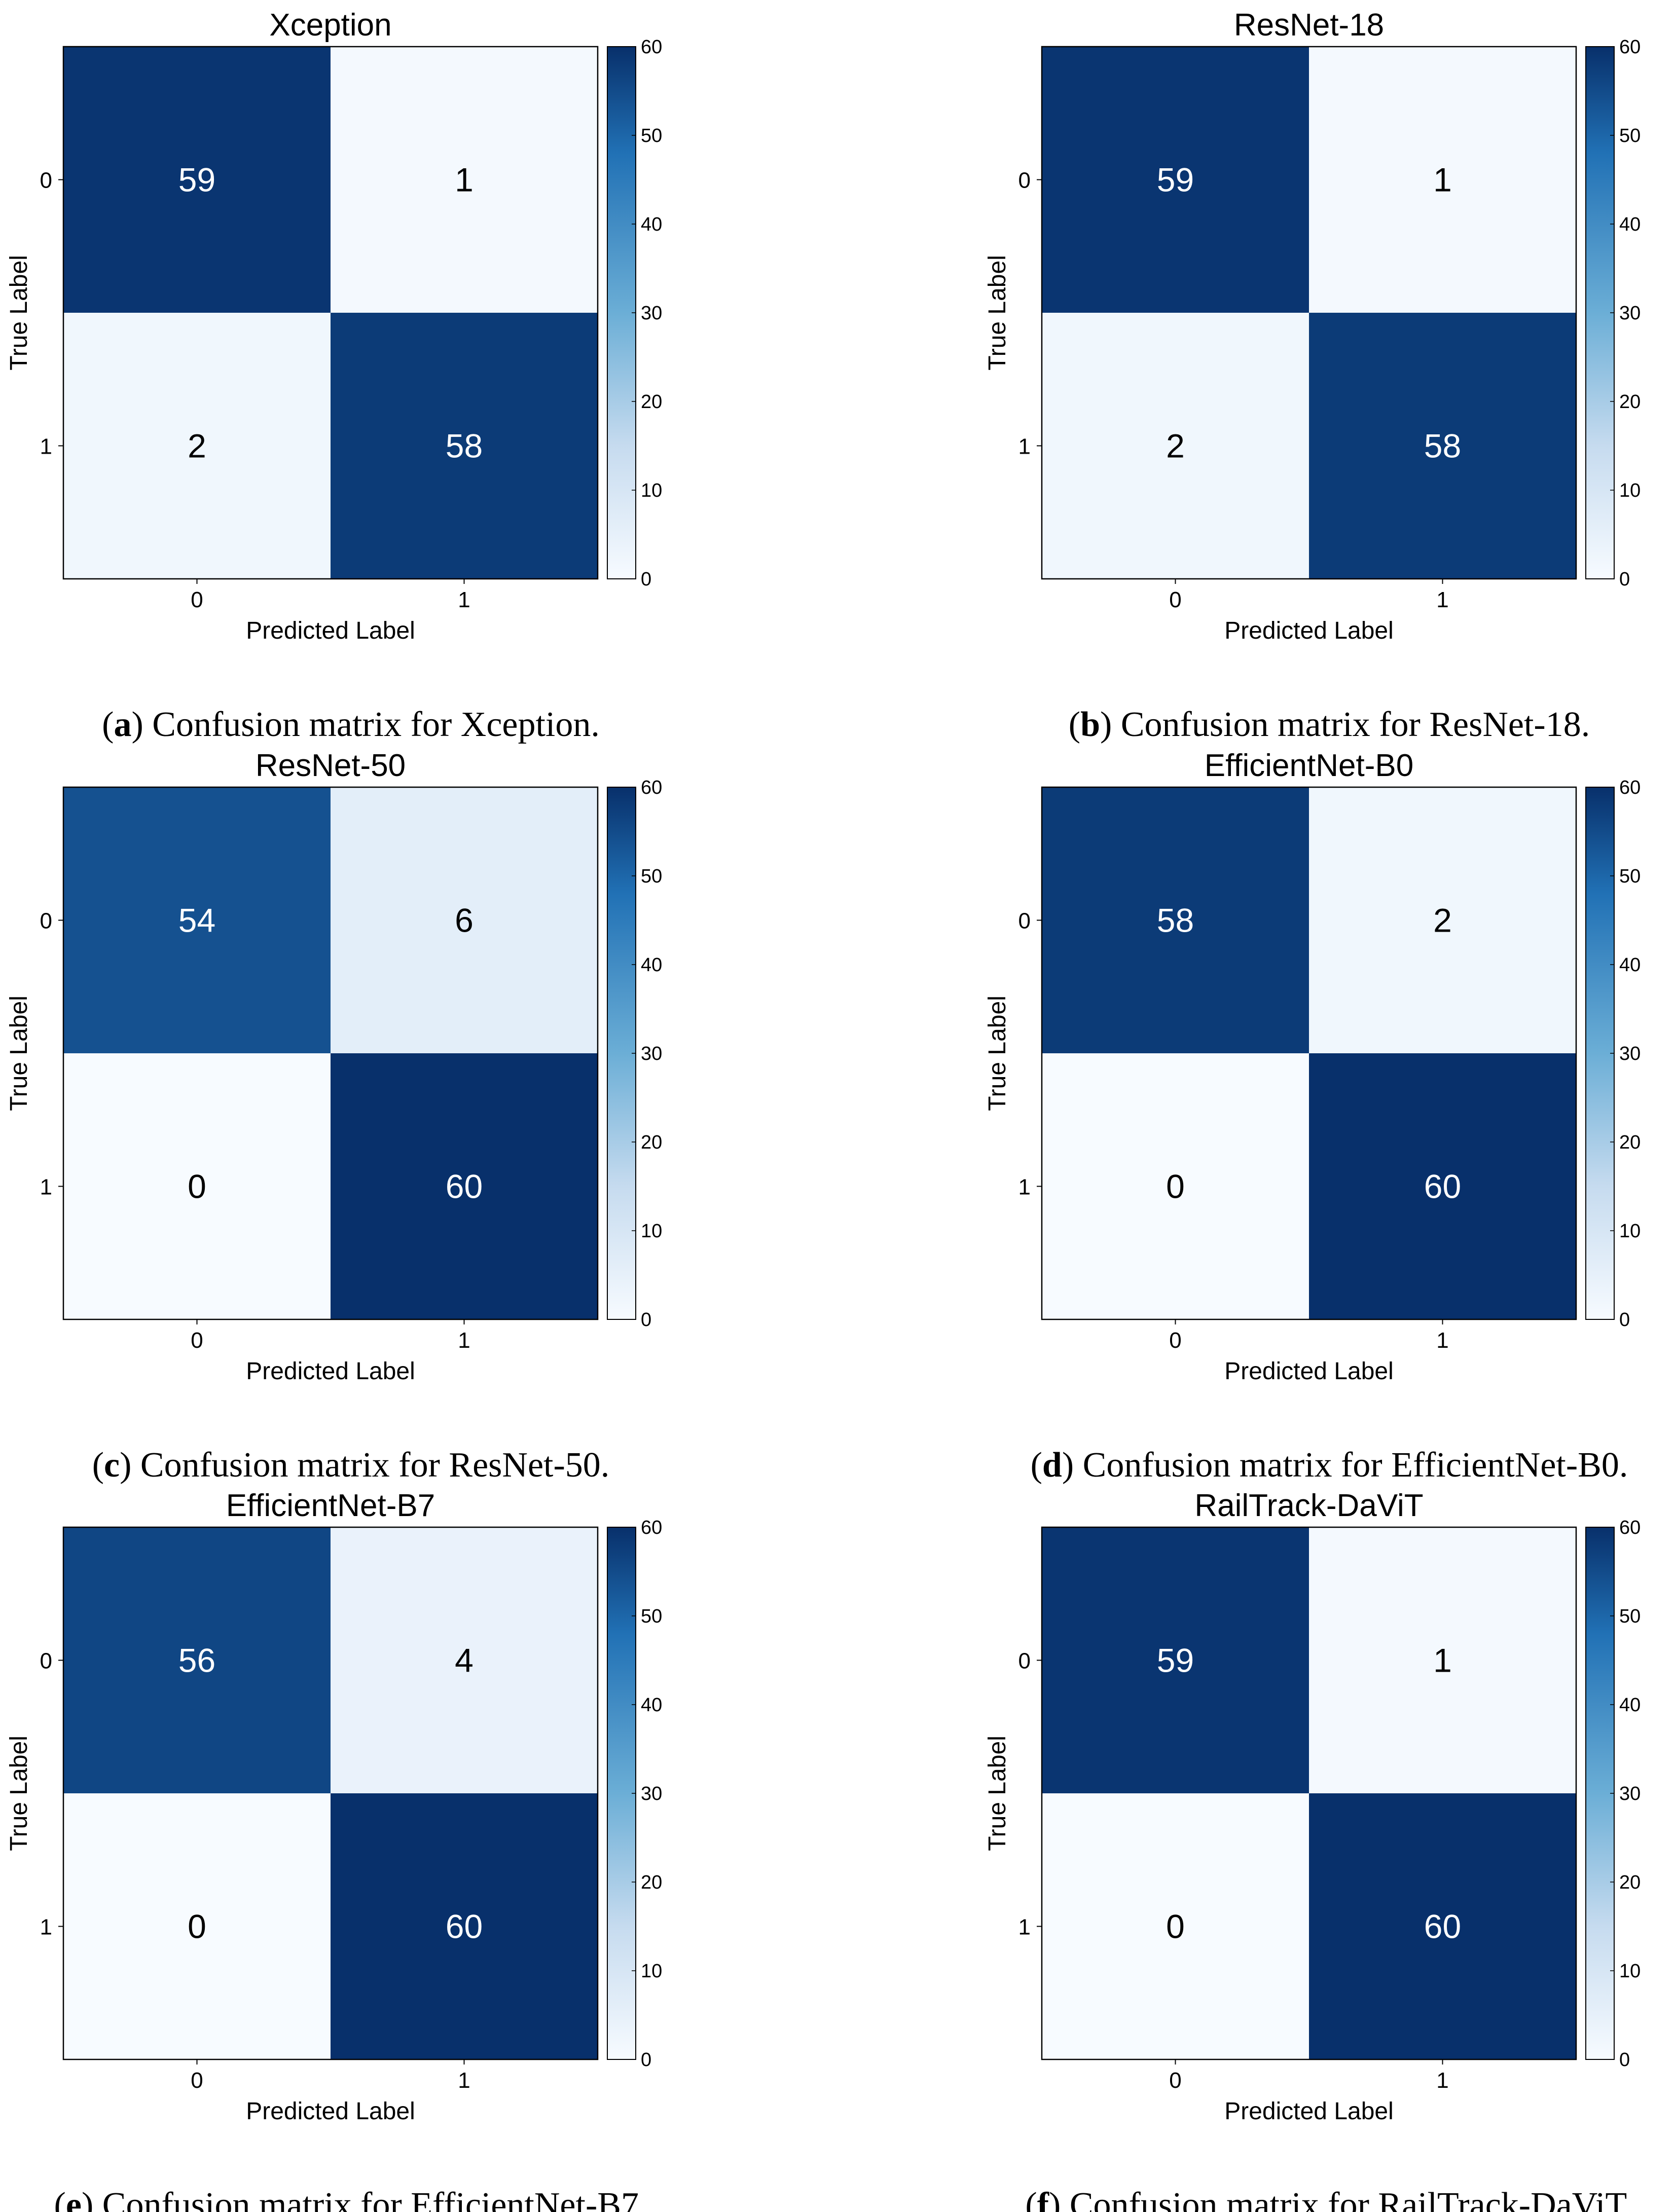  Describe the element at coordinates (1443, 920) in the screenshot. I see `cell-value-0-1: 2` at that location.